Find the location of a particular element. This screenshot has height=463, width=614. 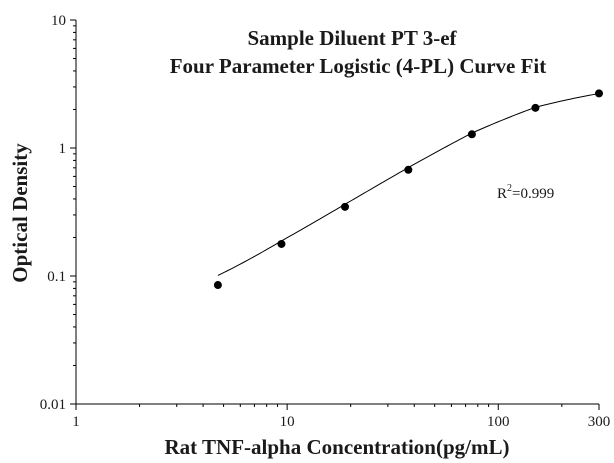

chart-title-line-1: Sample Diluent PT 3-ef is located at coordinates (352, 38).